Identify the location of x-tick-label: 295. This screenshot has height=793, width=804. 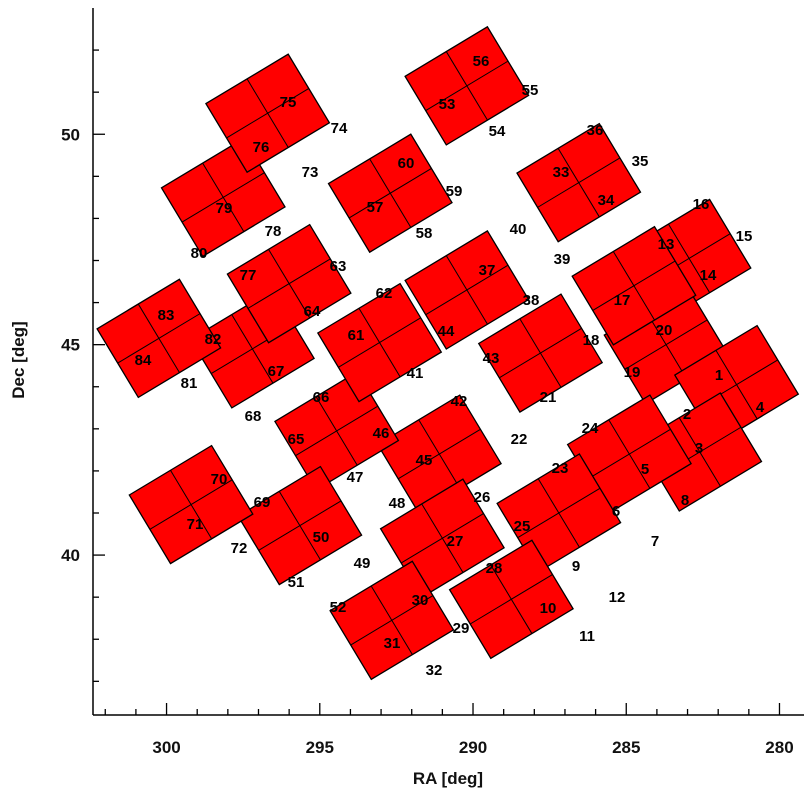
(320, 747).